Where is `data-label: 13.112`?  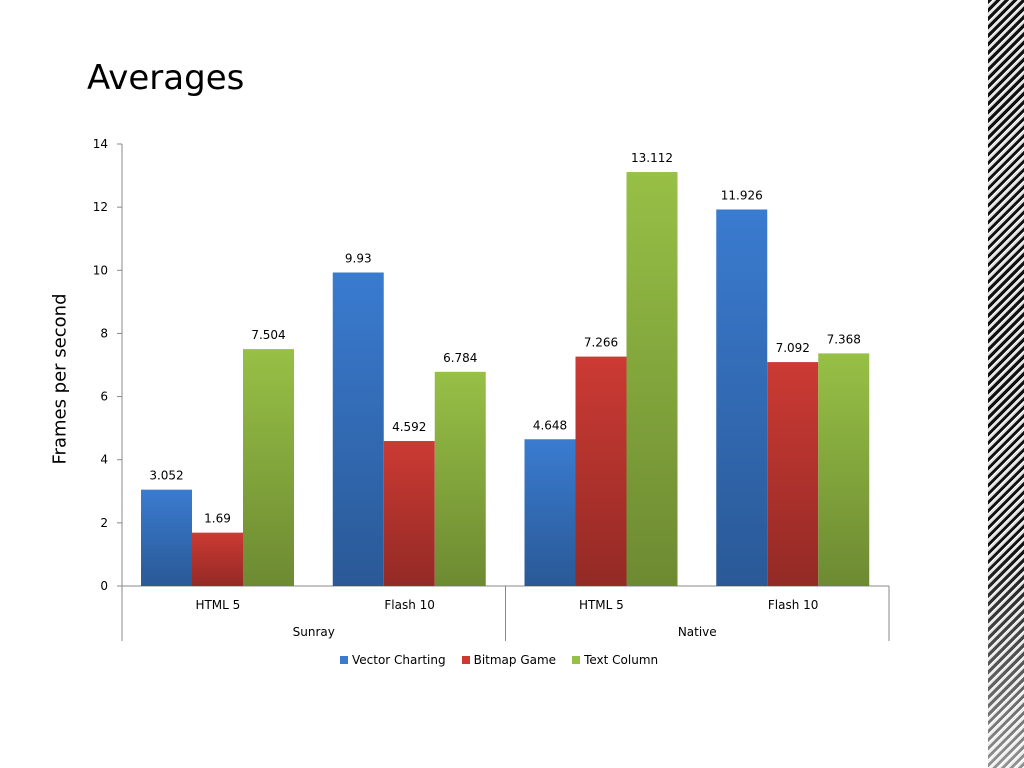
data-label: 13.112 is located at coordinates (652, 158).